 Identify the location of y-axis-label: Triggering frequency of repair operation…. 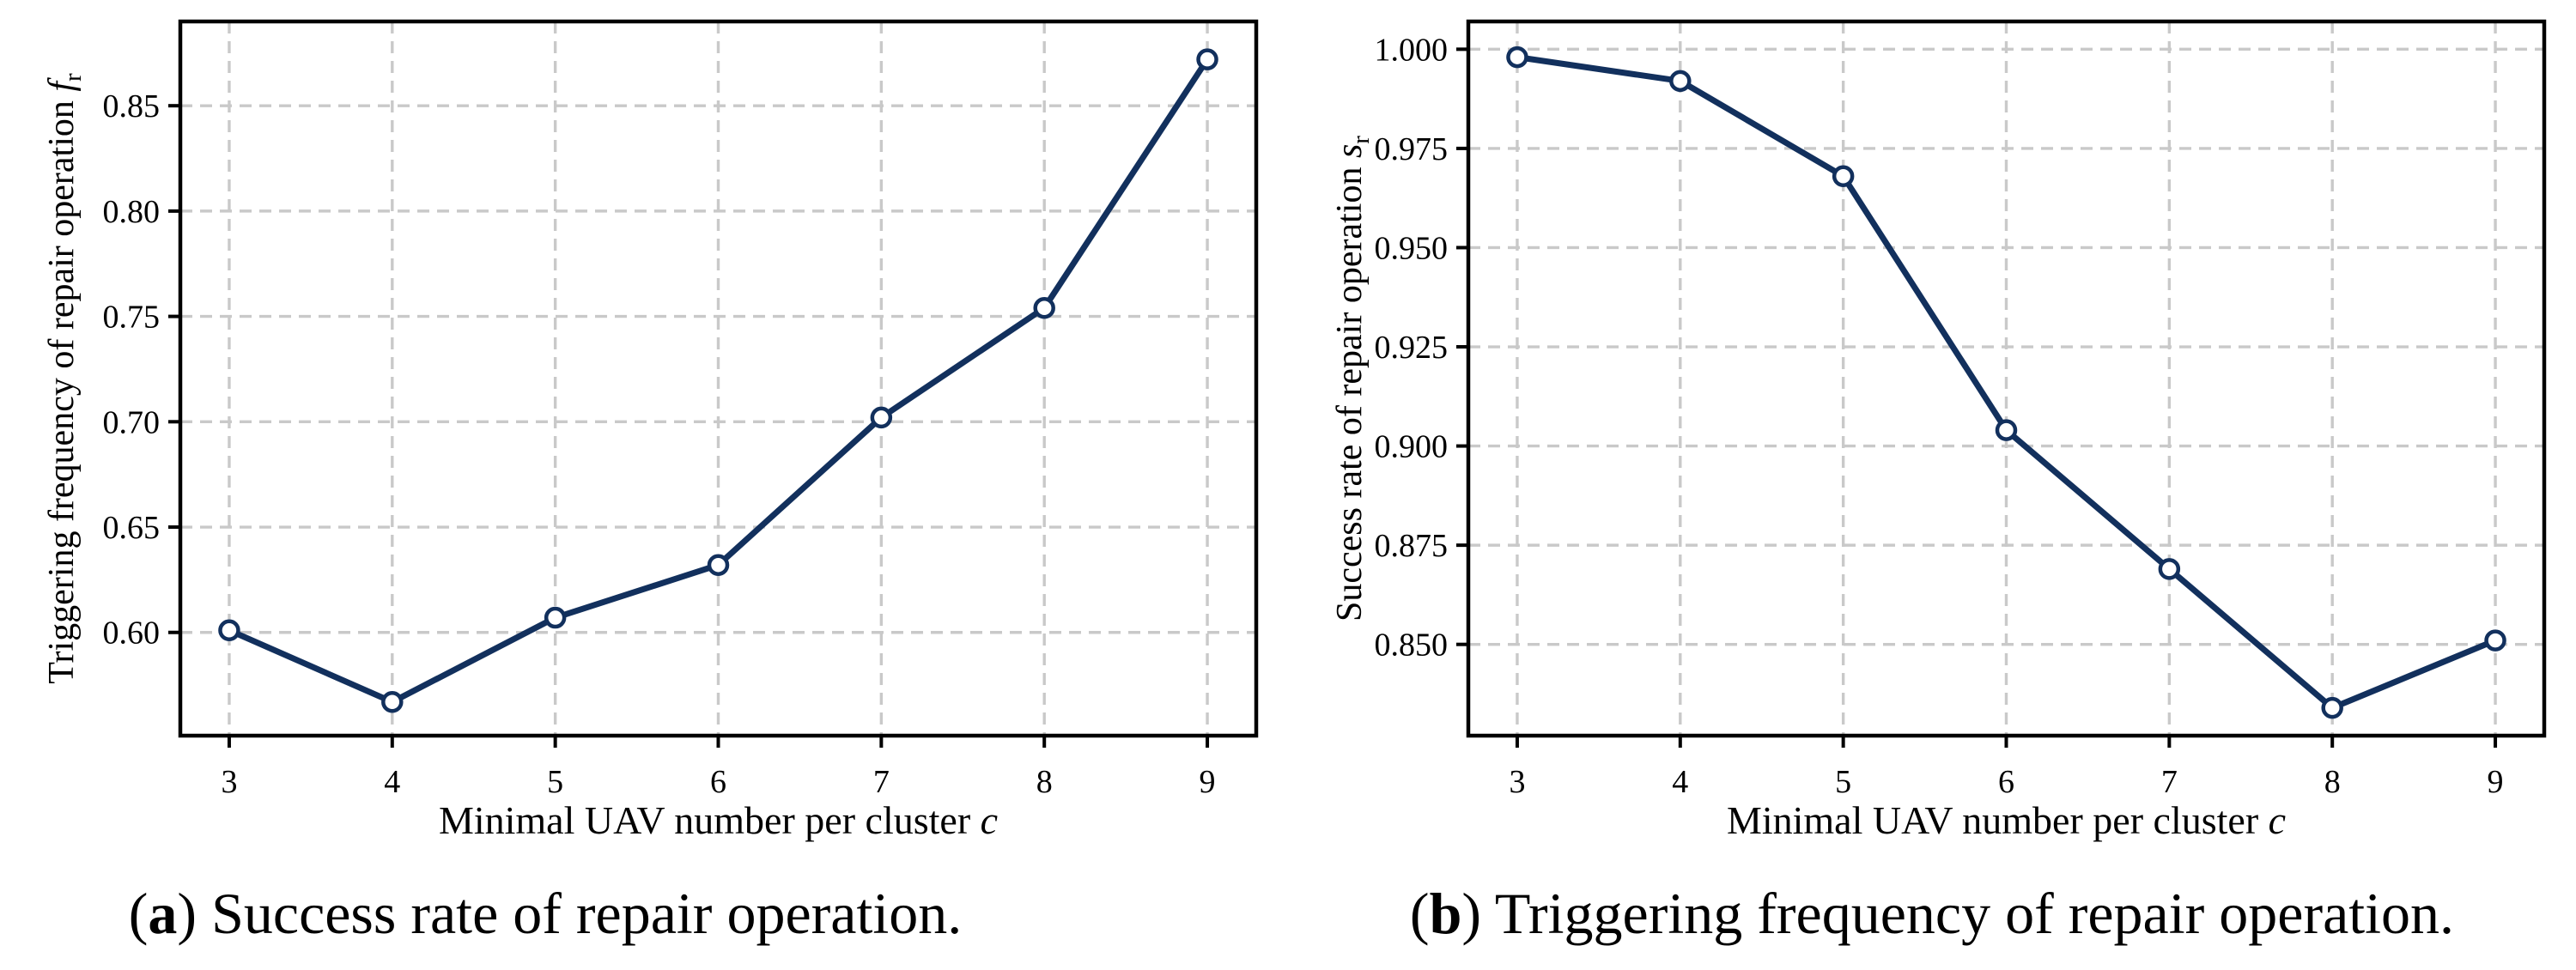
(64, 379).